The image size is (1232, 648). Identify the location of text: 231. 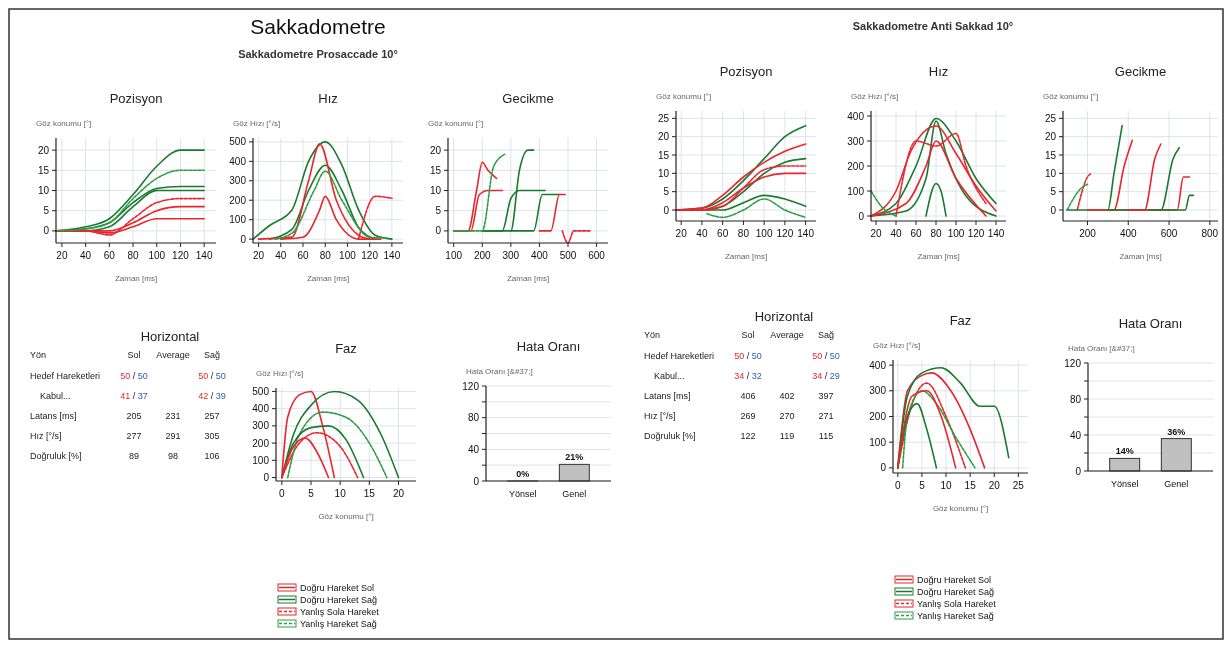
(173, 416).